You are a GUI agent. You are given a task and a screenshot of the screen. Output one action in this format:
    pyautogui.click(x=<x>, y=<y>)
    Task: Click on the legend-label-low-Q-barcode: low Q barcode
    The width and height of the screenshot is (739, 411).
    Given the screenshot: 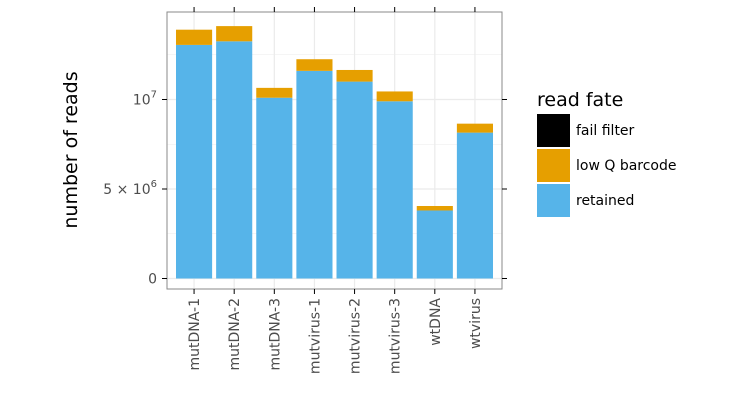 What is the action you would take?
    pyautogui.click(x=626, y=166)
    